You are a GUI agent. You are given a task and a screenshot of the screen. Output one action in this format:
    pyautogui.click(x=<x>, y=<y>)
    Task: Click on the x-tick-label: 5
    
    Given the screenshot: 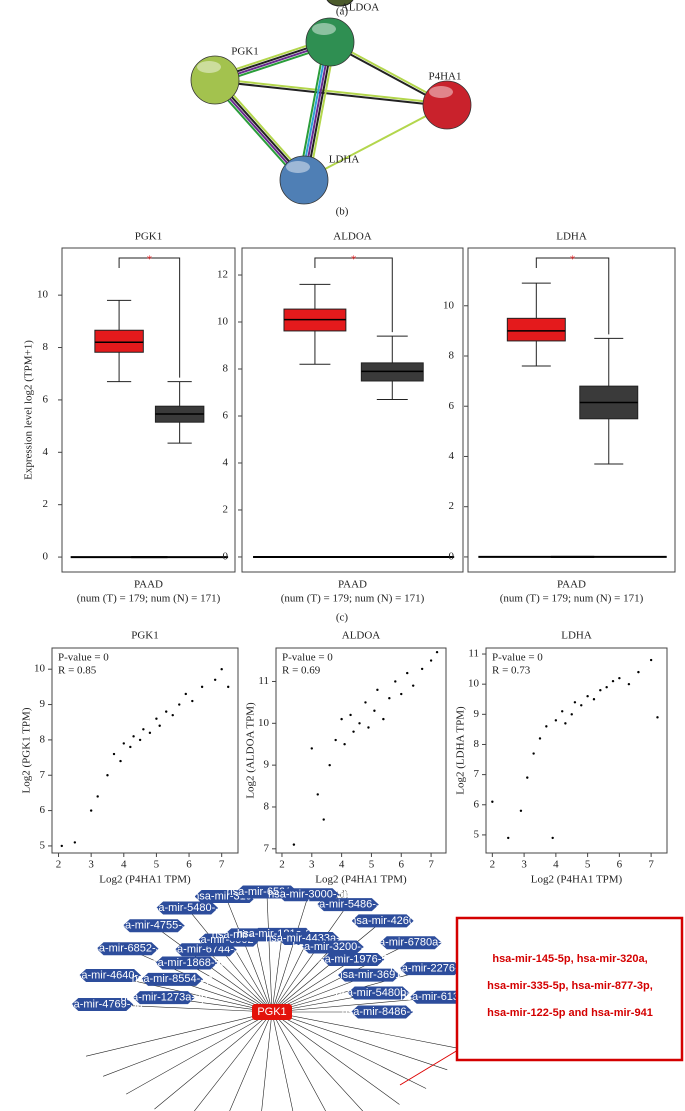 What is the action you would take?
    pyautogui.click(x=157, y=865)
    